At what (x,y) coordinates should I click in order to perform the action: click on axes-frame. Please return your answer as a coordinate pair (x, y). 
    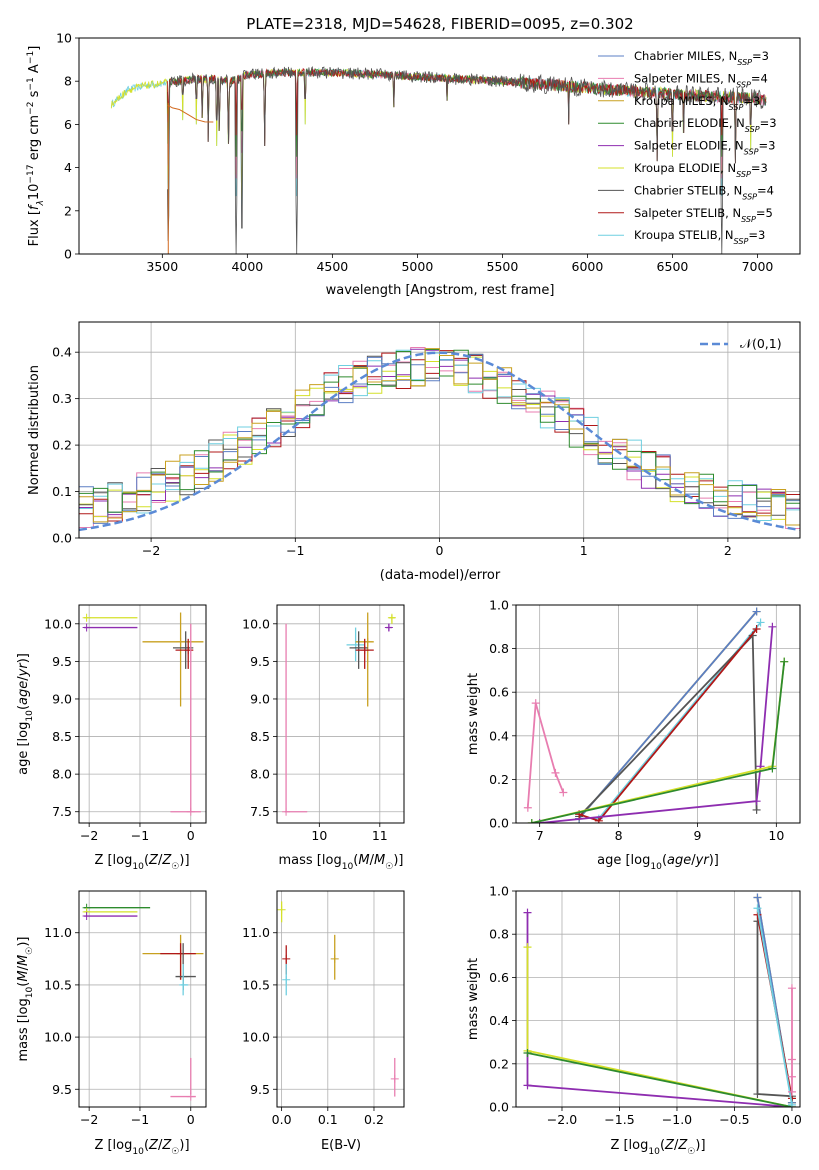
    Looking at the image, I should click on (340, 999).